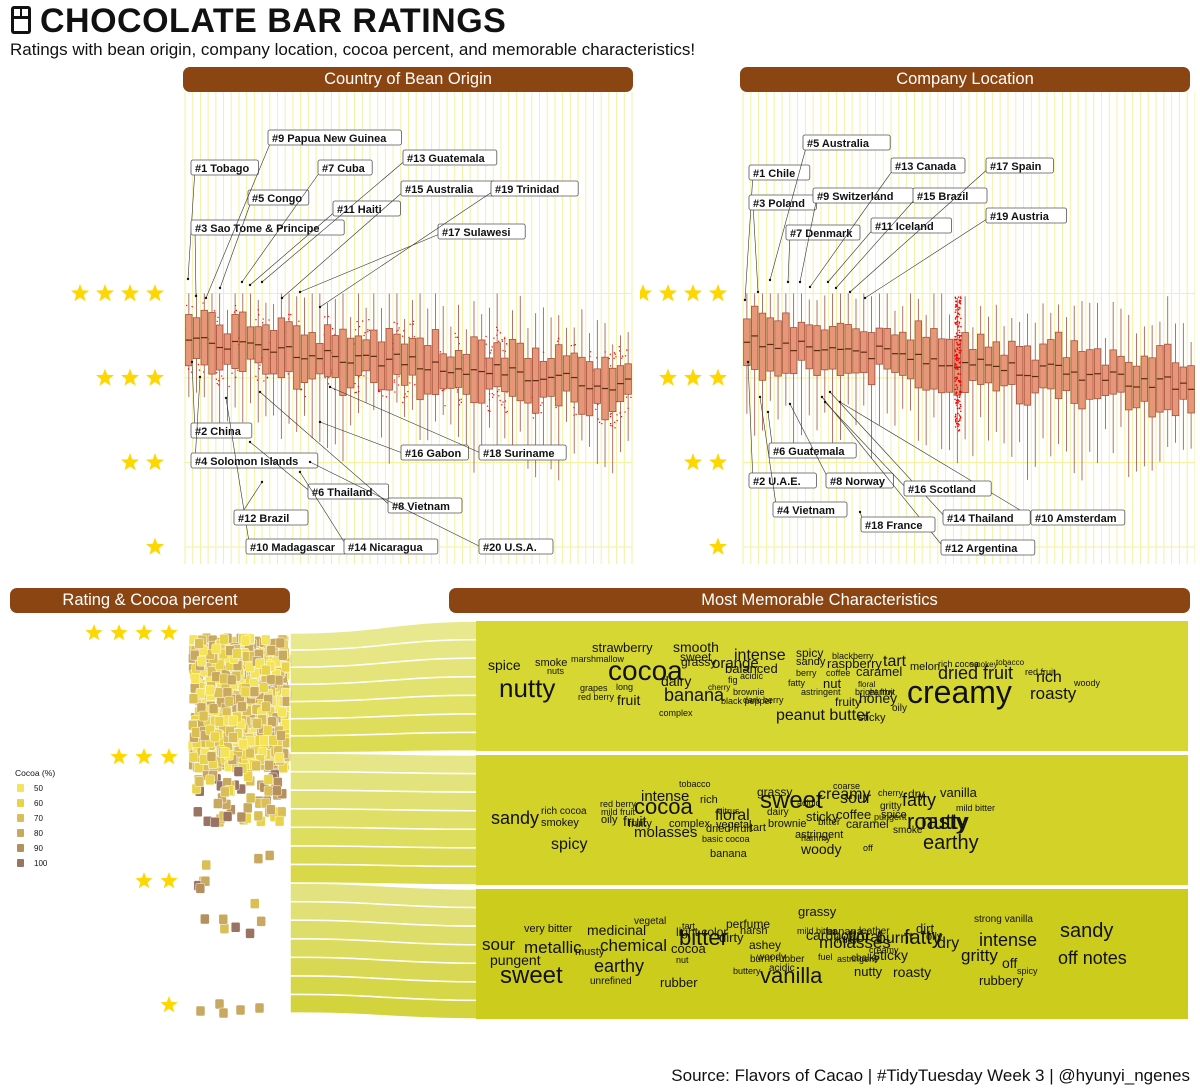 The width and height of the screenshot is (1200, 1091). I want to click on characteristic-word: musty, so click(590, 952).